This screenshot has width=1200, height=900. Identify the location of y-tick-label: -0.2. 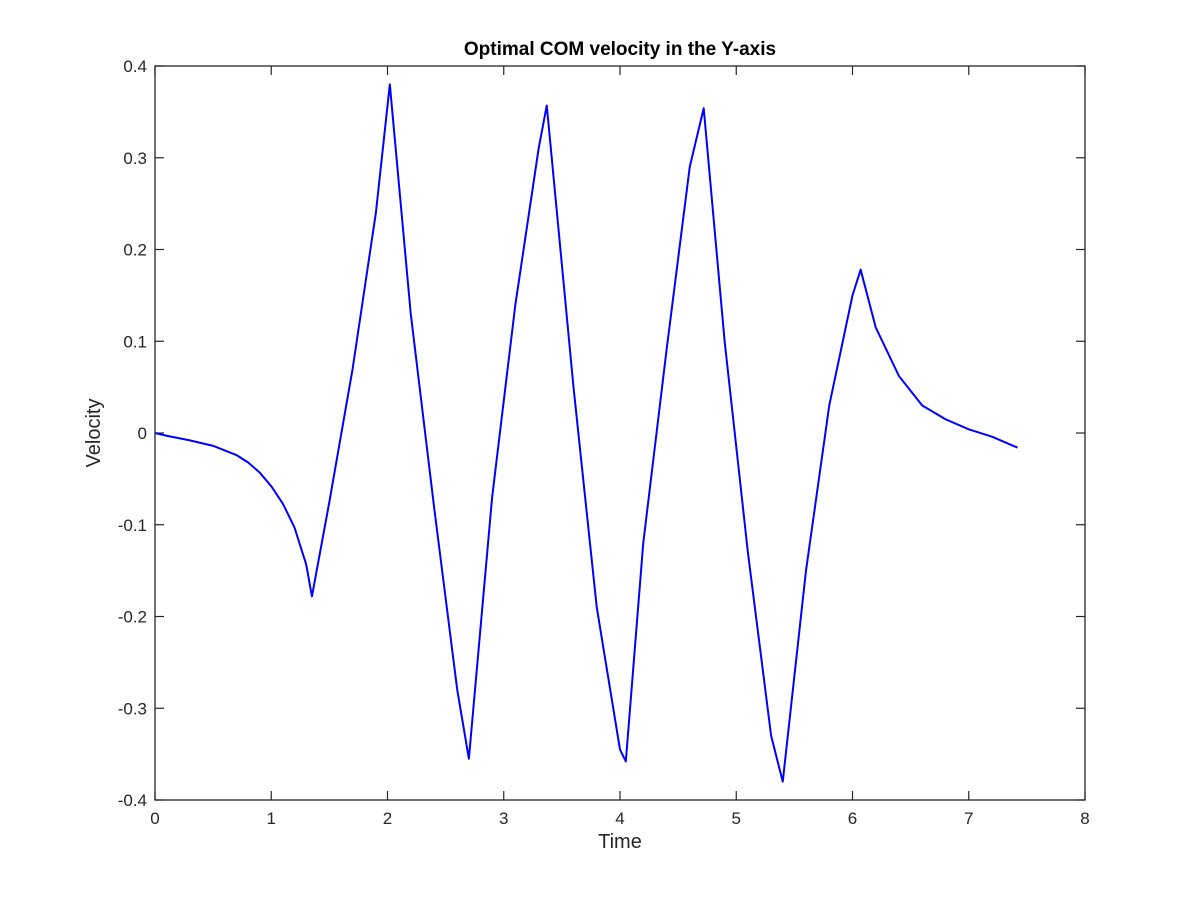
(132, 617).